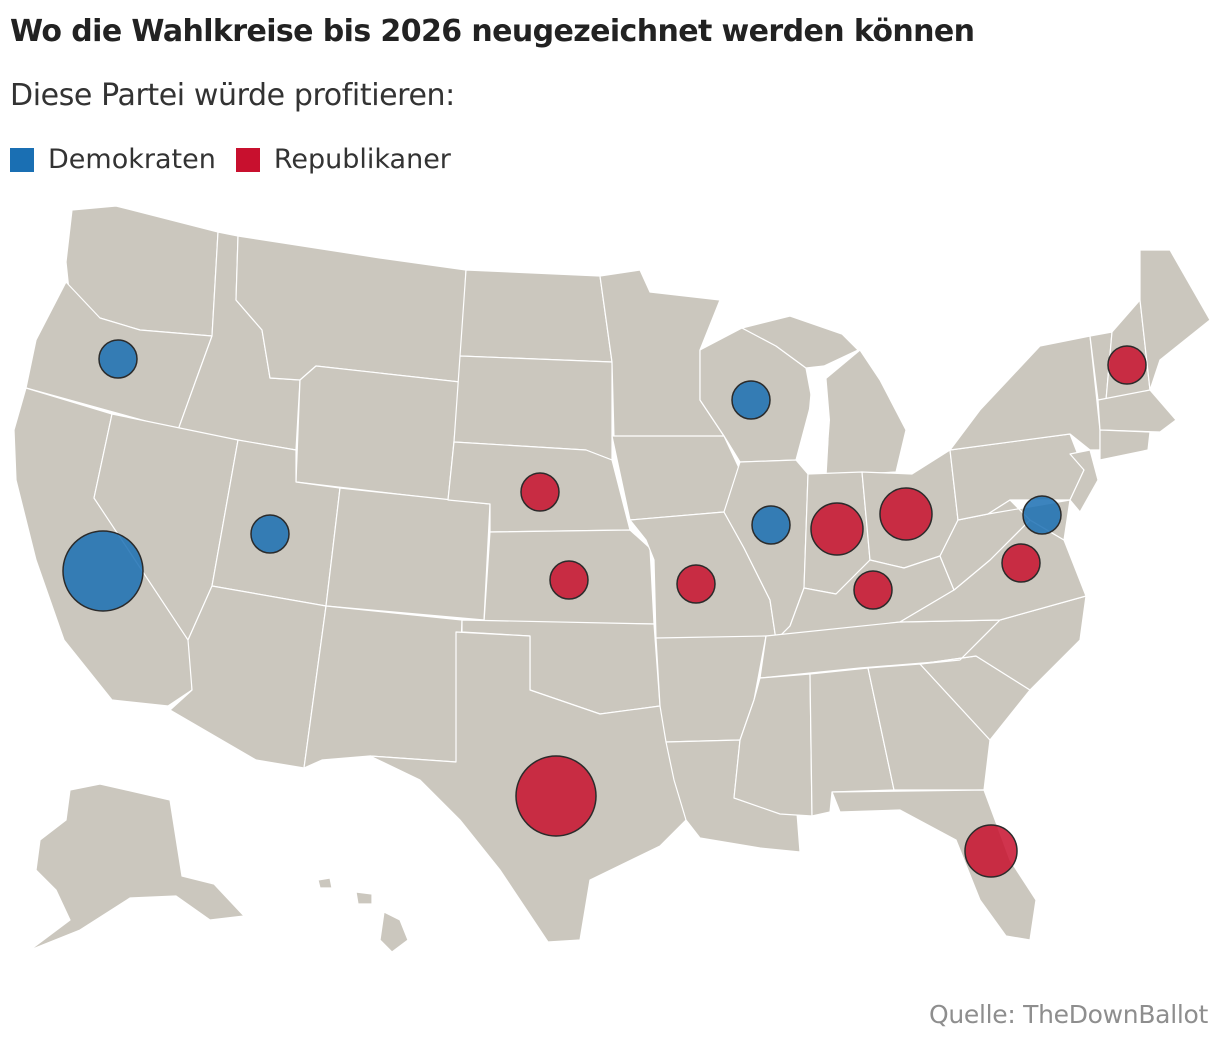  I want to click on bubble-virginia, so click(1021, 563).